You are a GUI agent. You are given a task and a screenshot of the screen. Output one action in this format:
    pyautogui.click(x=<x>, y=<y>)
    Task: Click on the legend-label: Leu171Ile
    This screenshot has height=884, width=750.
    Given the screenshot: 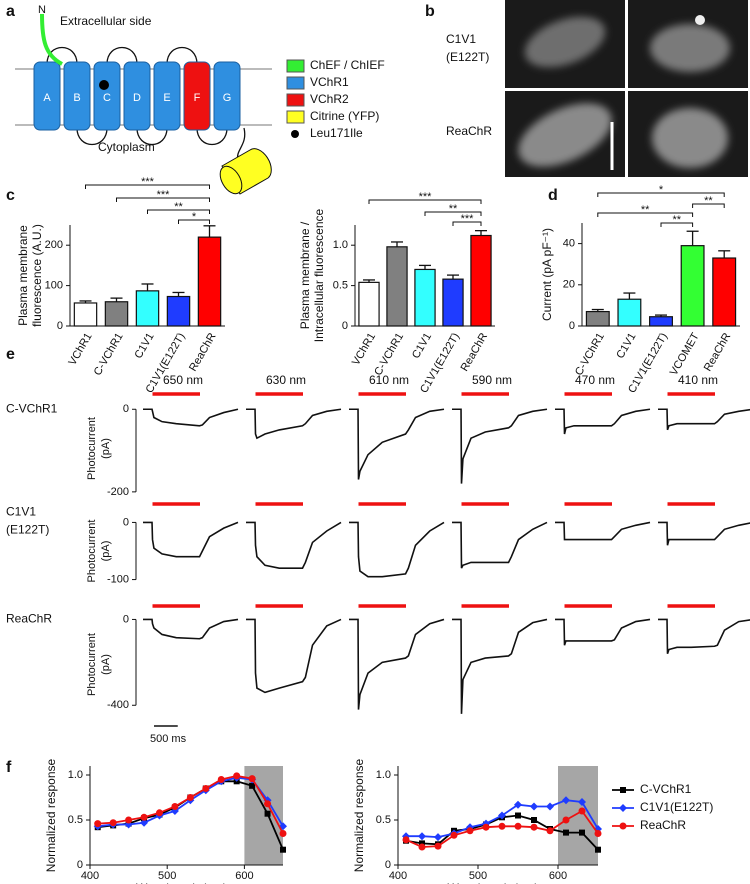 What is the action you would take?
    pyautogui.click(x=336, y=133)
    